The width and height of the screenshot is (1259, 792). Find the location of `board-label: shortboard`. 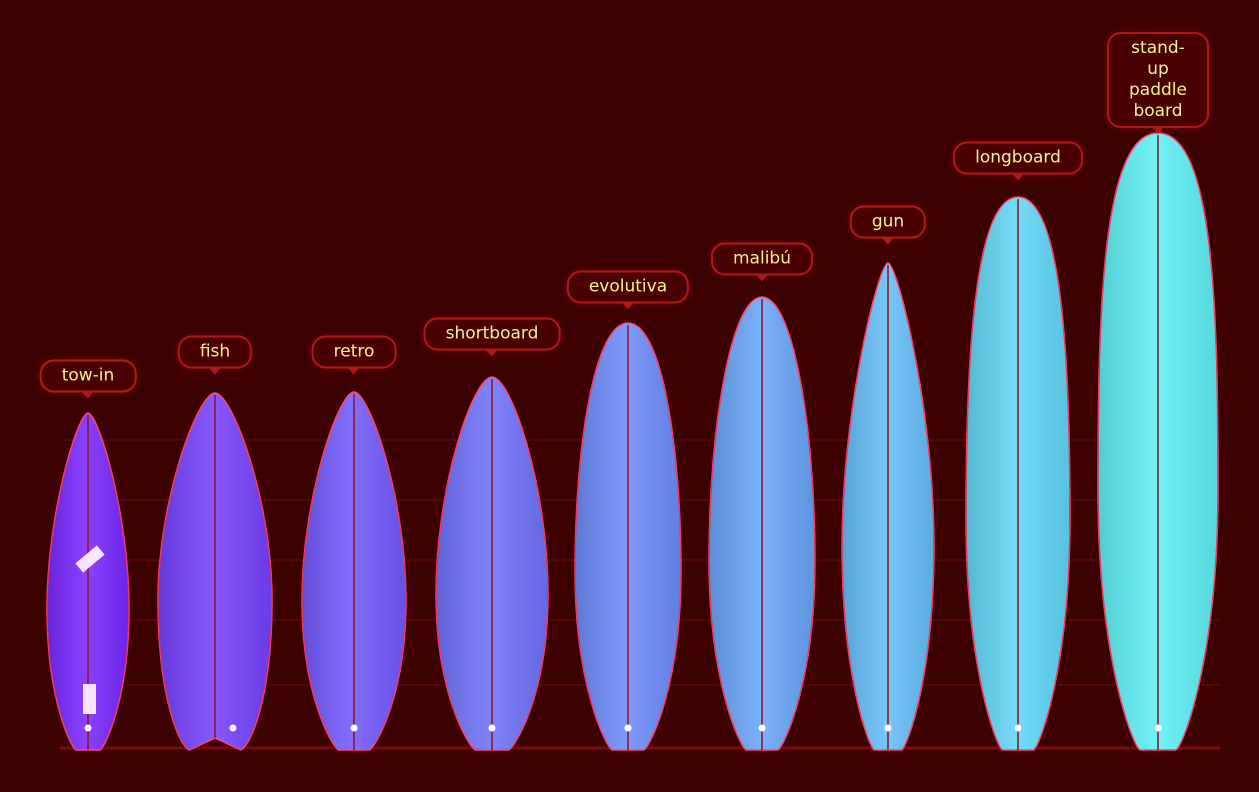

board-label: shortboard is located at coordinates (492, 337).